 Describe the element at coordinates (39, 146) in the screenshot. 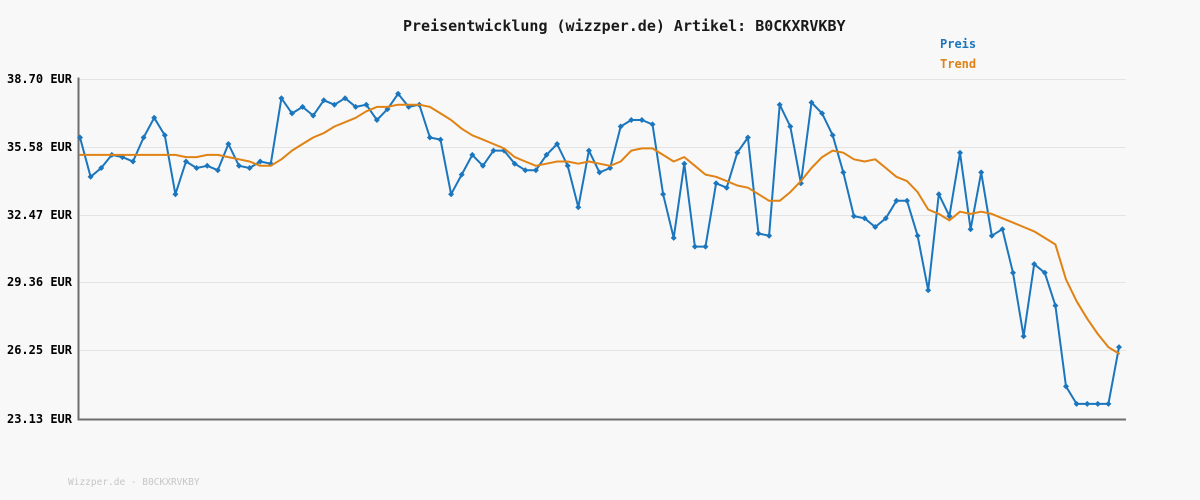

I see `y-tick-label: 35.58 EUR` at that location.